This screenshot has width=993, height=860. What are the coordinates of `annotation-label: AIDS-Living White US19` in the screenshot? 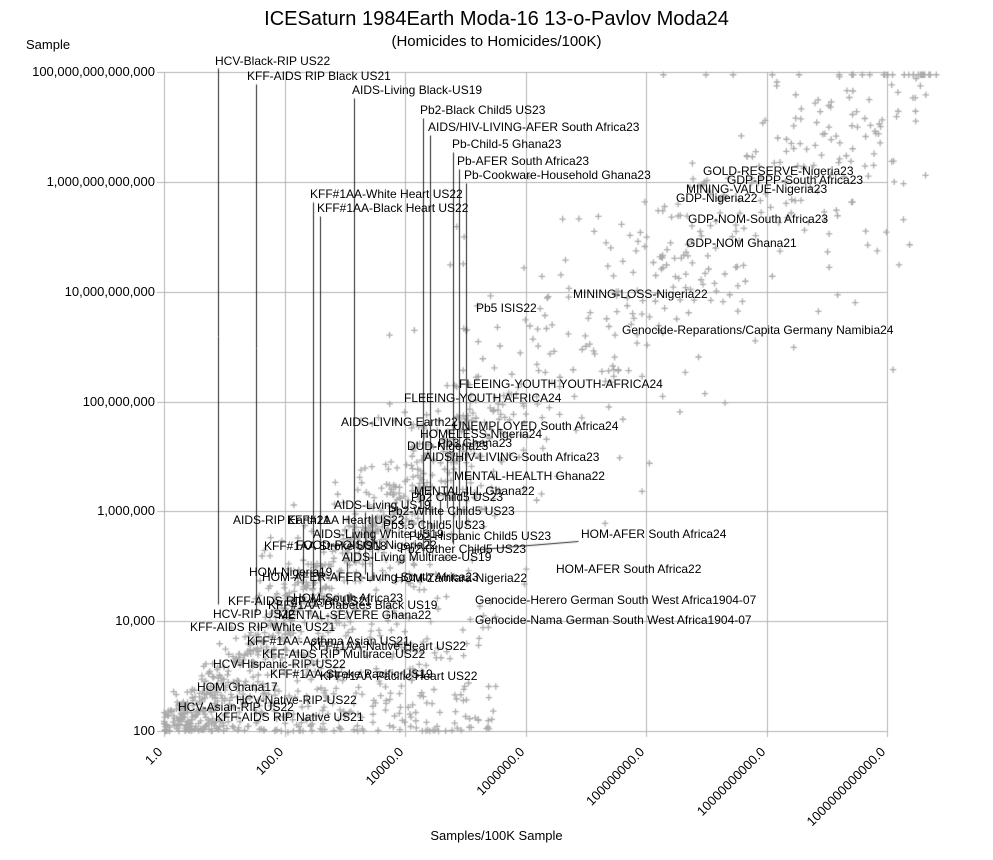 It's located at (378, 534).